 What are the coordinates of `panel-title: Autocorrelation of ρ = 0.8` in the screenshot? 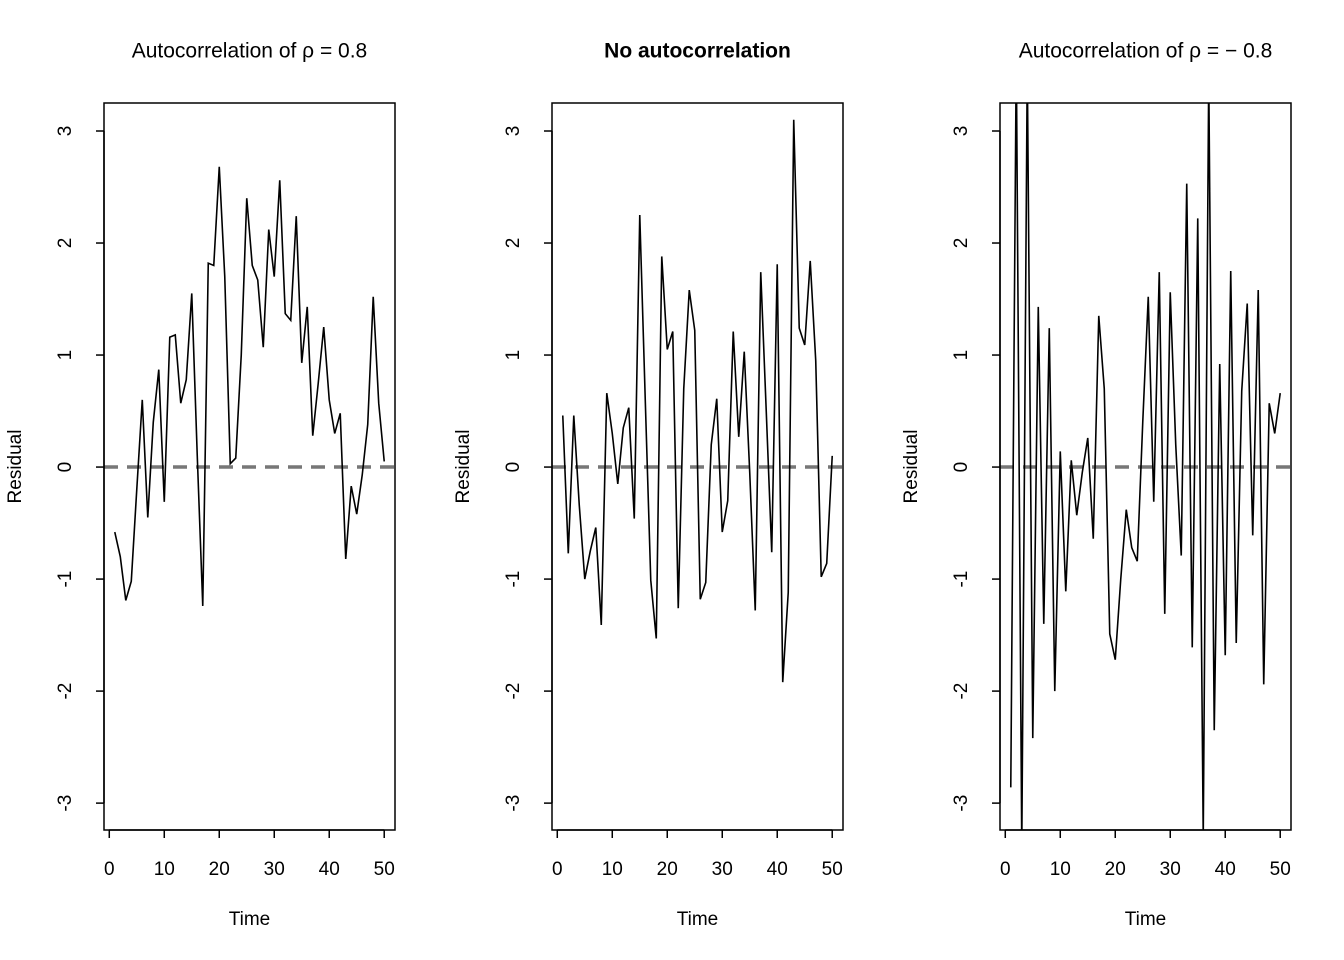 It's located at (250, 51).